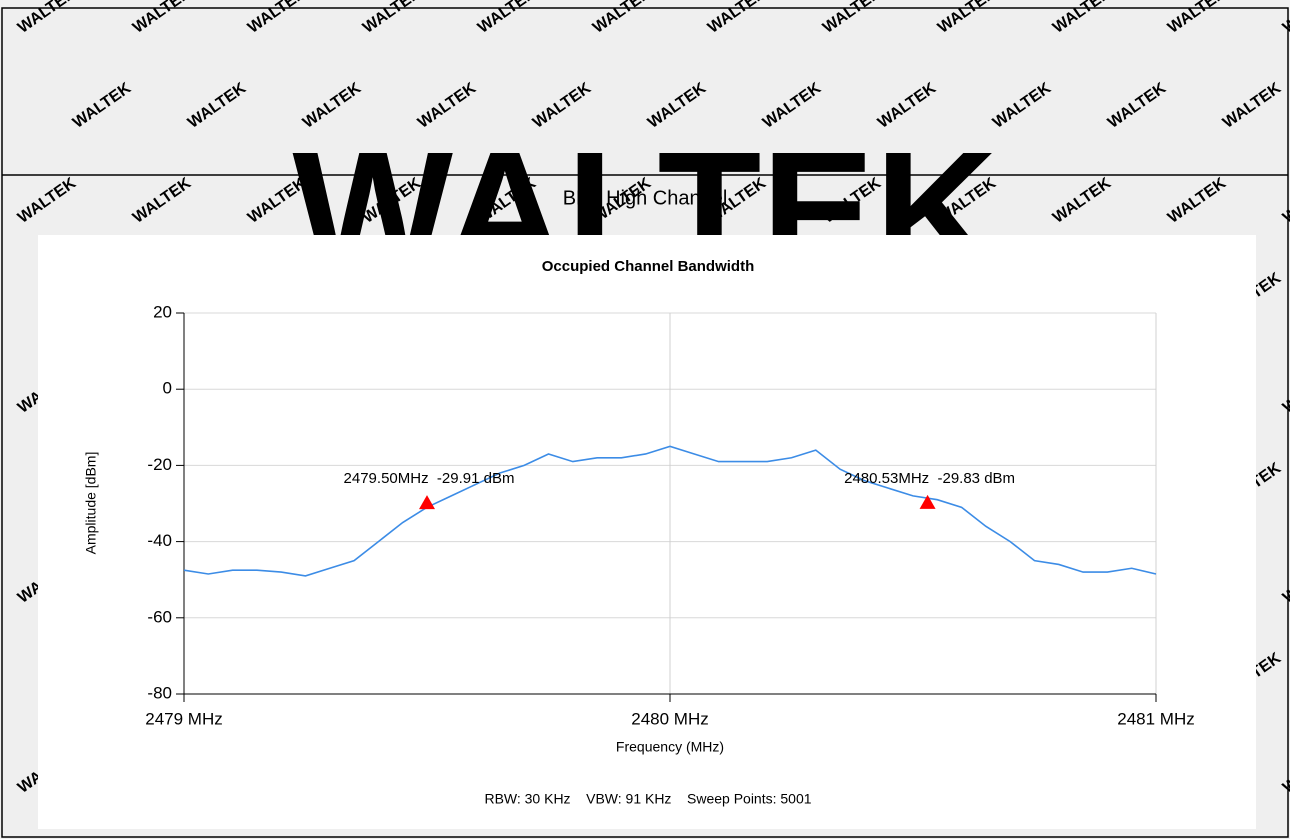  I want to click on y-tick-label: -60, so click(159, 616).